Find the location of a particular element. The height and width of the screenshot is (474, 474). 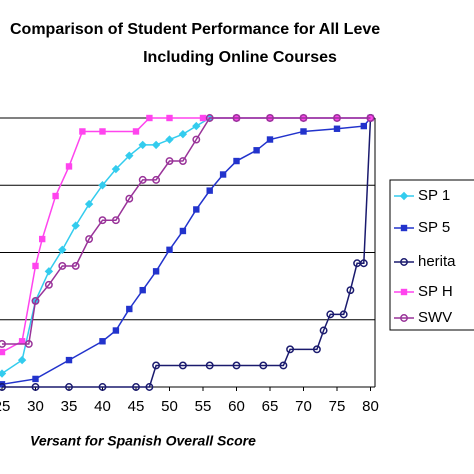

x-tick-label: 40 is located at coordinates (102, 406).